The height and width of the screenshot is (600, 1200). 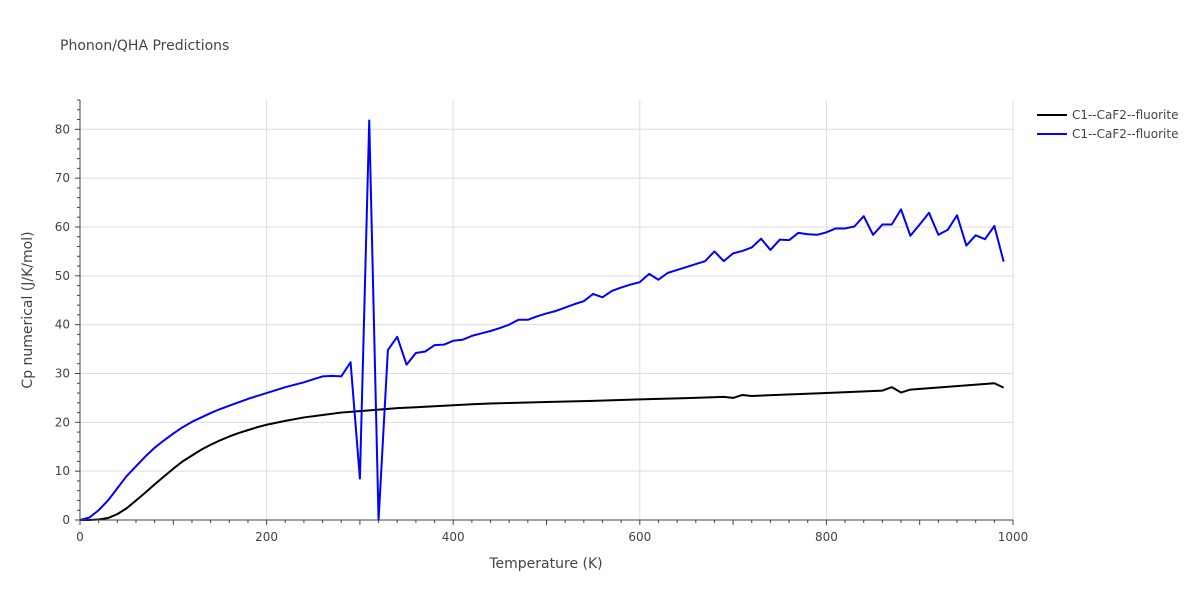 What do you see at coordinates (62, 129) in the screenshot?
I see `y-tick-label: 80` at bounding box center [62, 129].